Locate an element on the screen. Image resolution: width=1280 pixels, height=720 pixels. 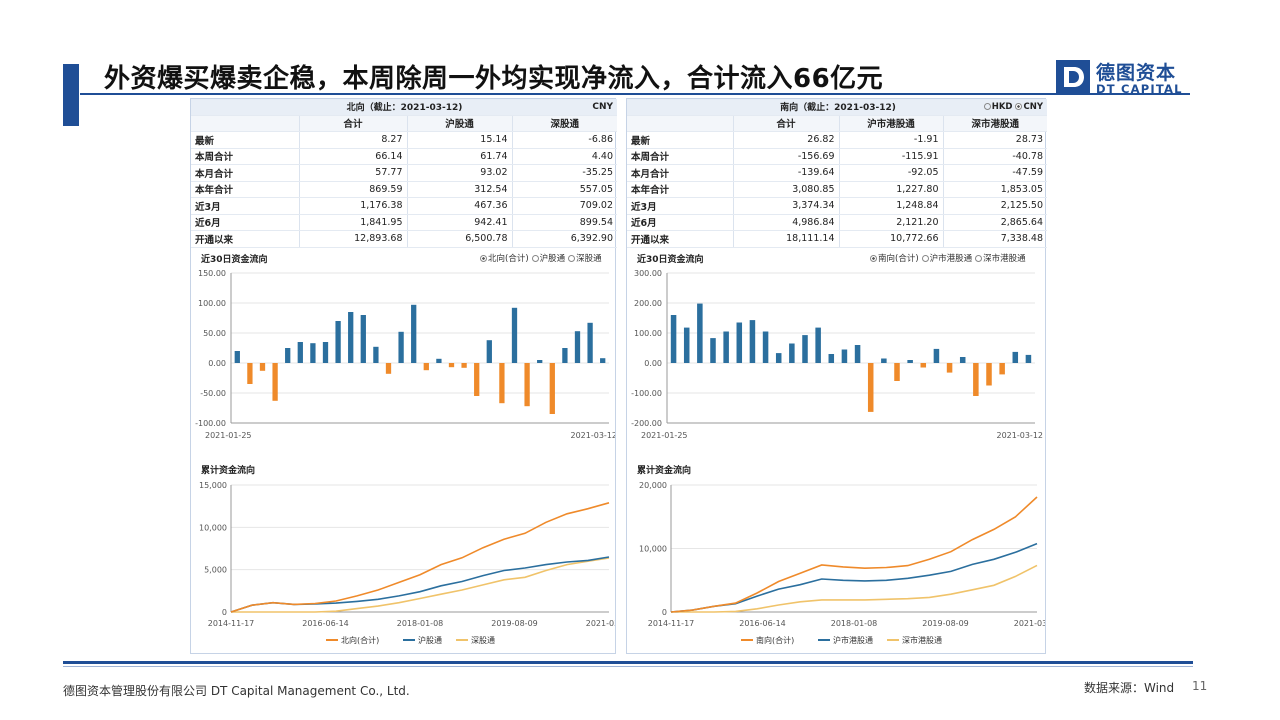
x-tick-label: 2021-03-11 is located at coordinates (1029, 623).